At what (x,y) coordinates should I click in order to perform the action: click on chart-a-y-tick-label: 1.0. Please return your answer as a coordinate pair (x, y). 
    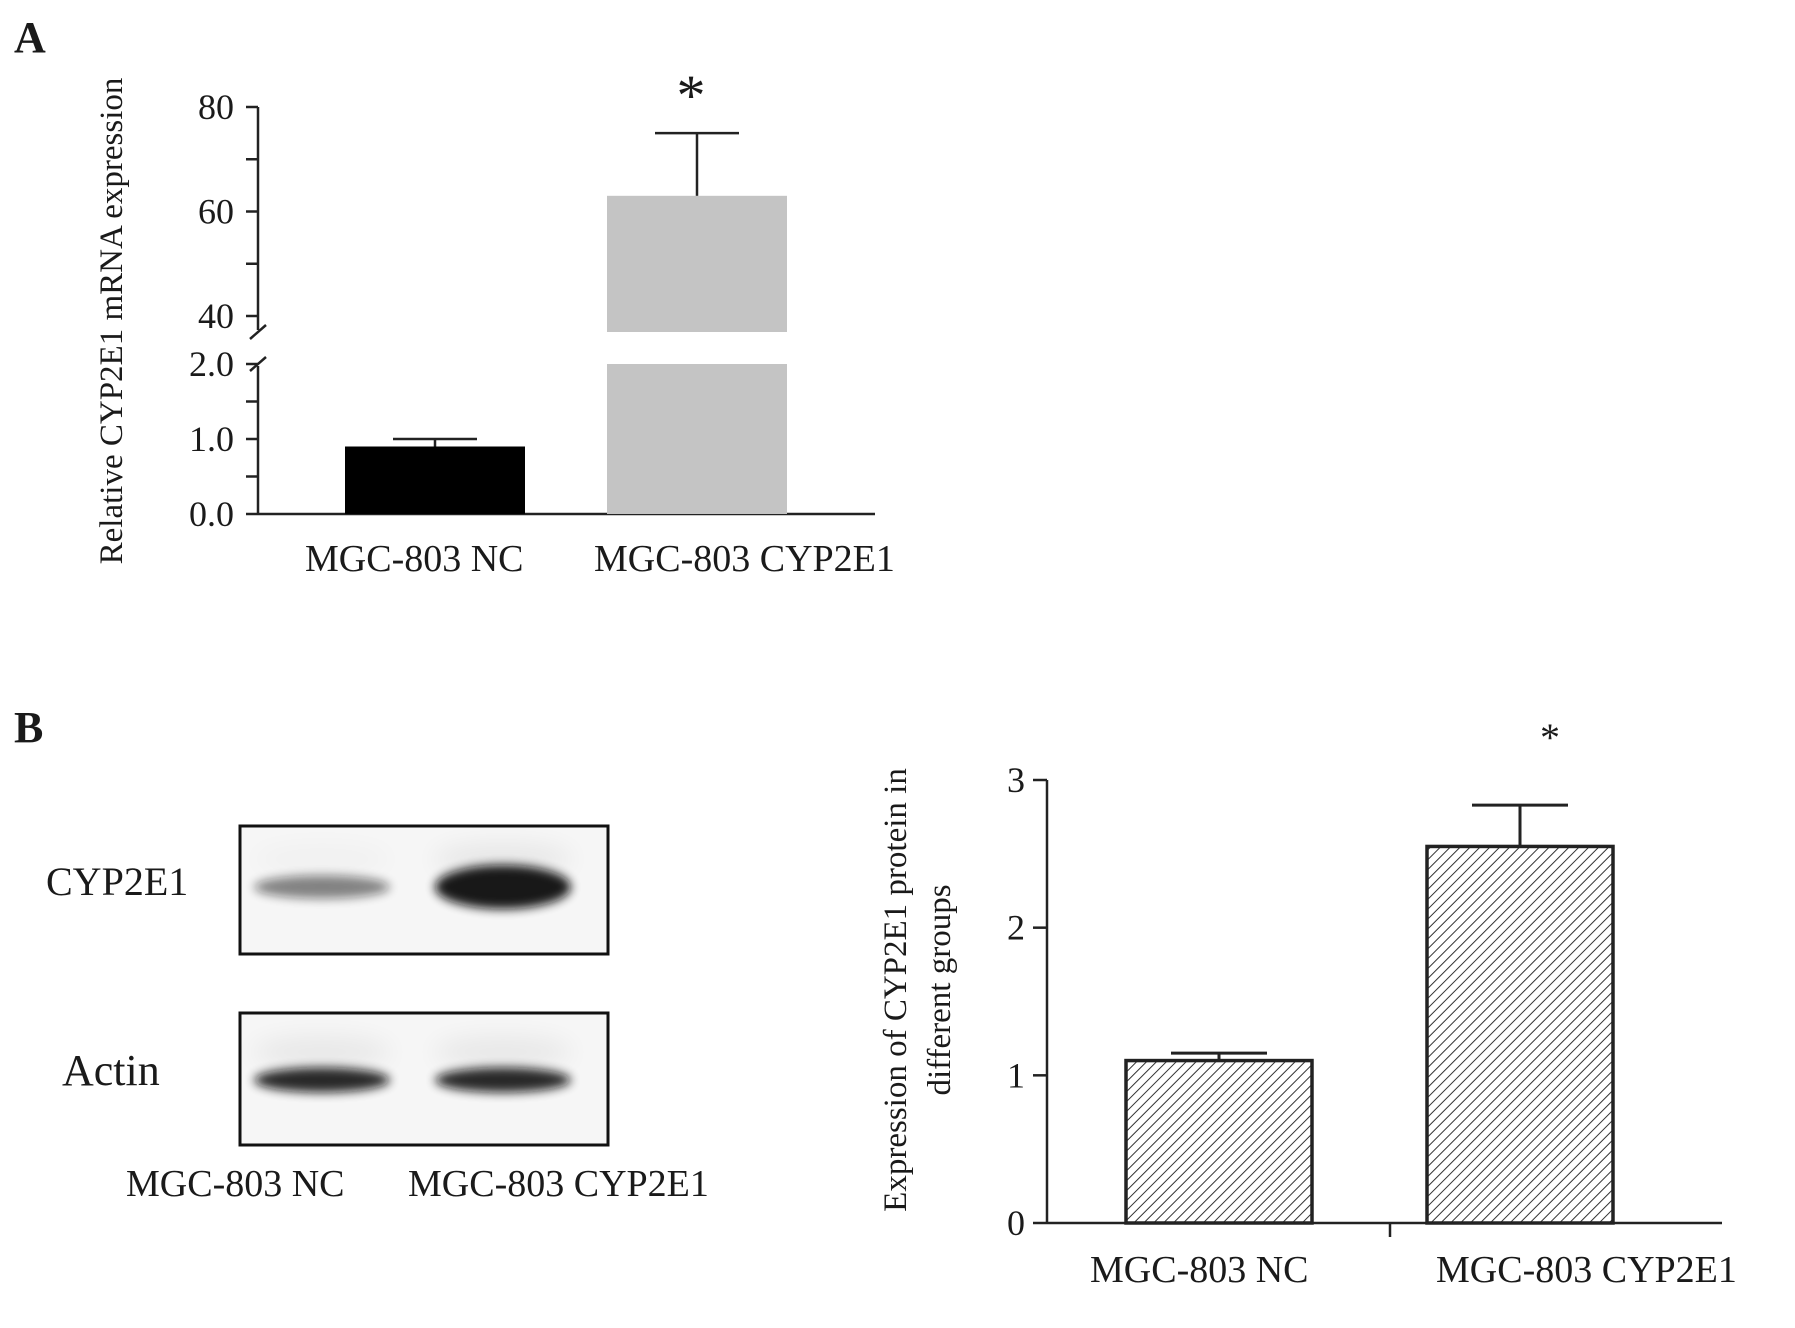
    Looking at the image, I should click on (211, 439).